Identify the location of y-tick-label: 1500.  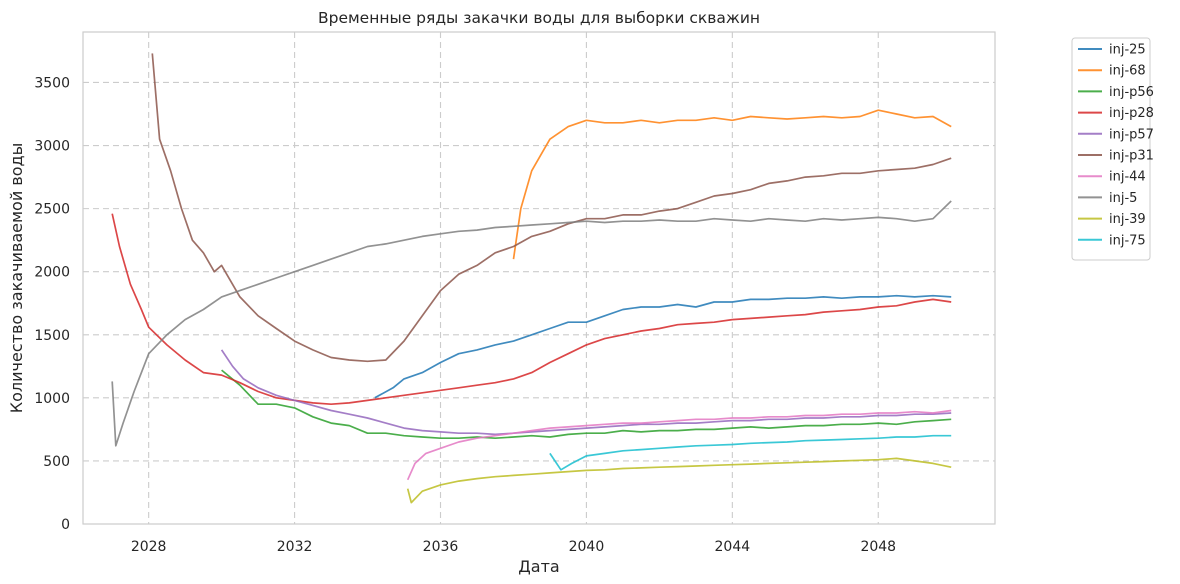
(52, 336).